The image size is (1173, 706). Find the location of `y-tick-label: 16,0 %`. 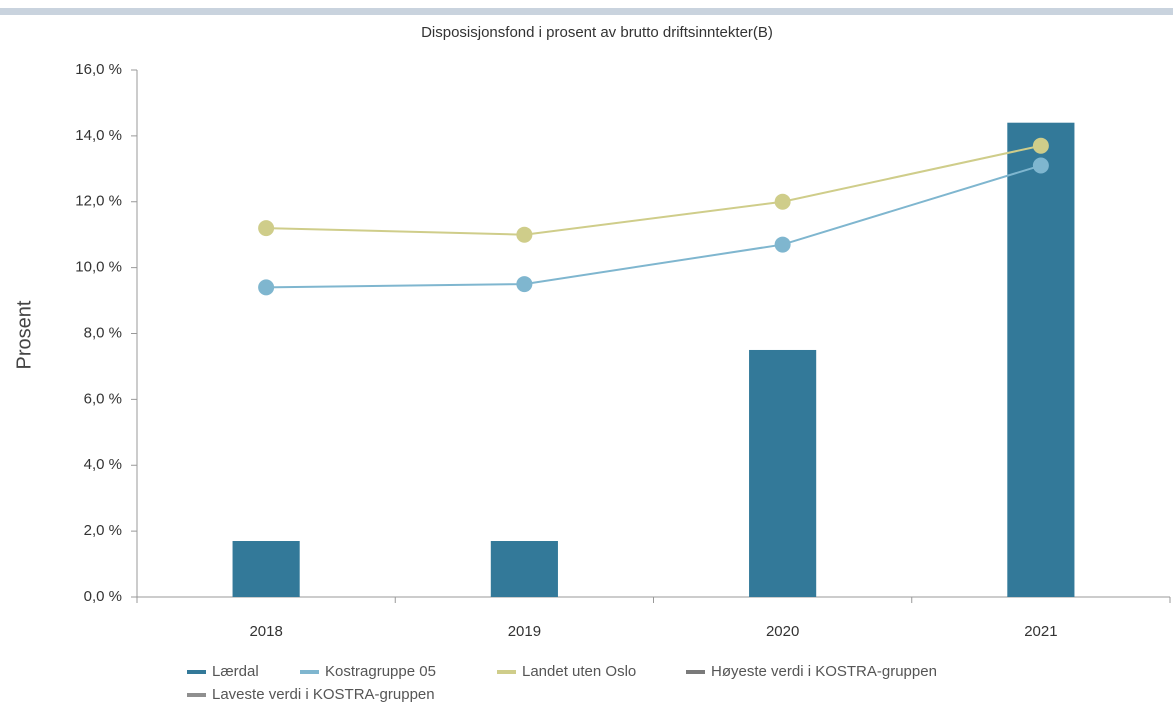

y-tick-label: 16,0 % is located at coordinates (98, 69).